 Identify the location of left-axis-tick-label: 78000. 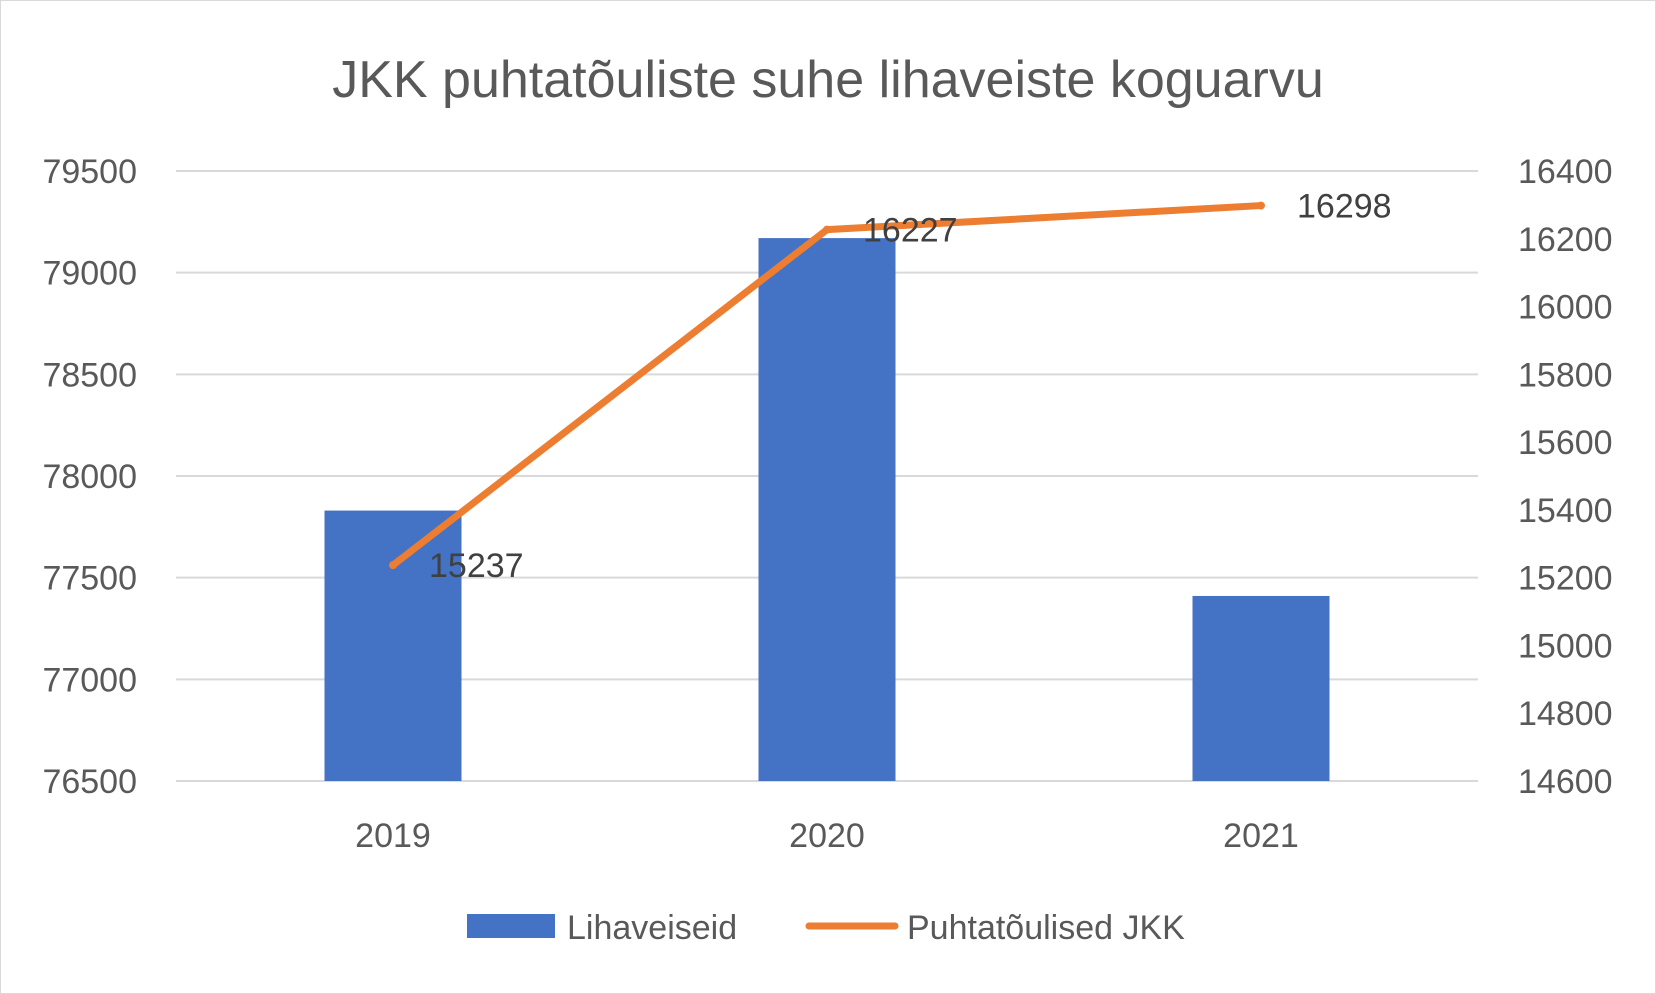
(89, 477).